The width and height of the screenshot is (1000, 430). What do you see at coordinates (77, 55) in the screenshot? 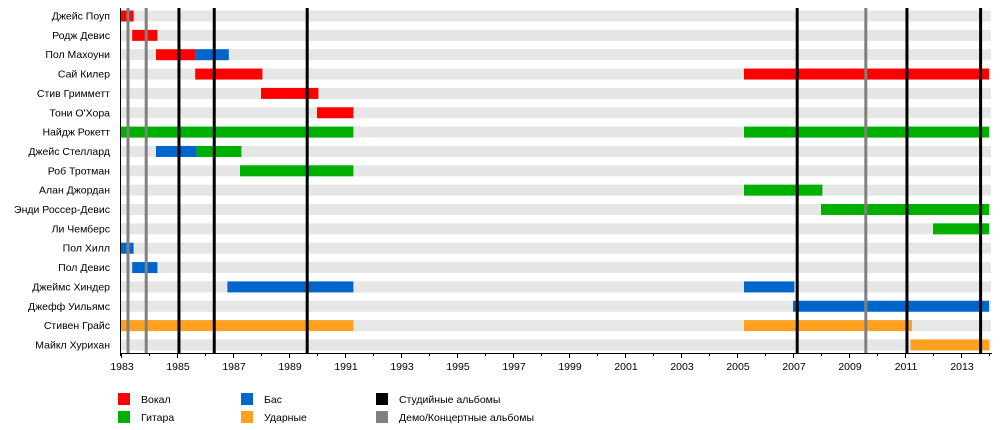
I see `member-label: Пол Махоуни` at bounding box center [77, 55].